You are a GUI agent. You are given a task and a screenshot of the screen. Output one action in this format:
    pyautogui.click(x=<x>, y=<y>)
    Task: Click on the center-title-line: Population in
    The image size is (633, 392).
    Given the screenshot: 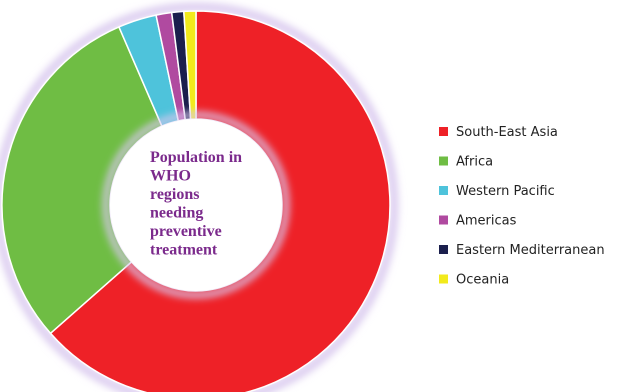 What is the action you would take?
    pyautogui.click(x=196, y=157)
    